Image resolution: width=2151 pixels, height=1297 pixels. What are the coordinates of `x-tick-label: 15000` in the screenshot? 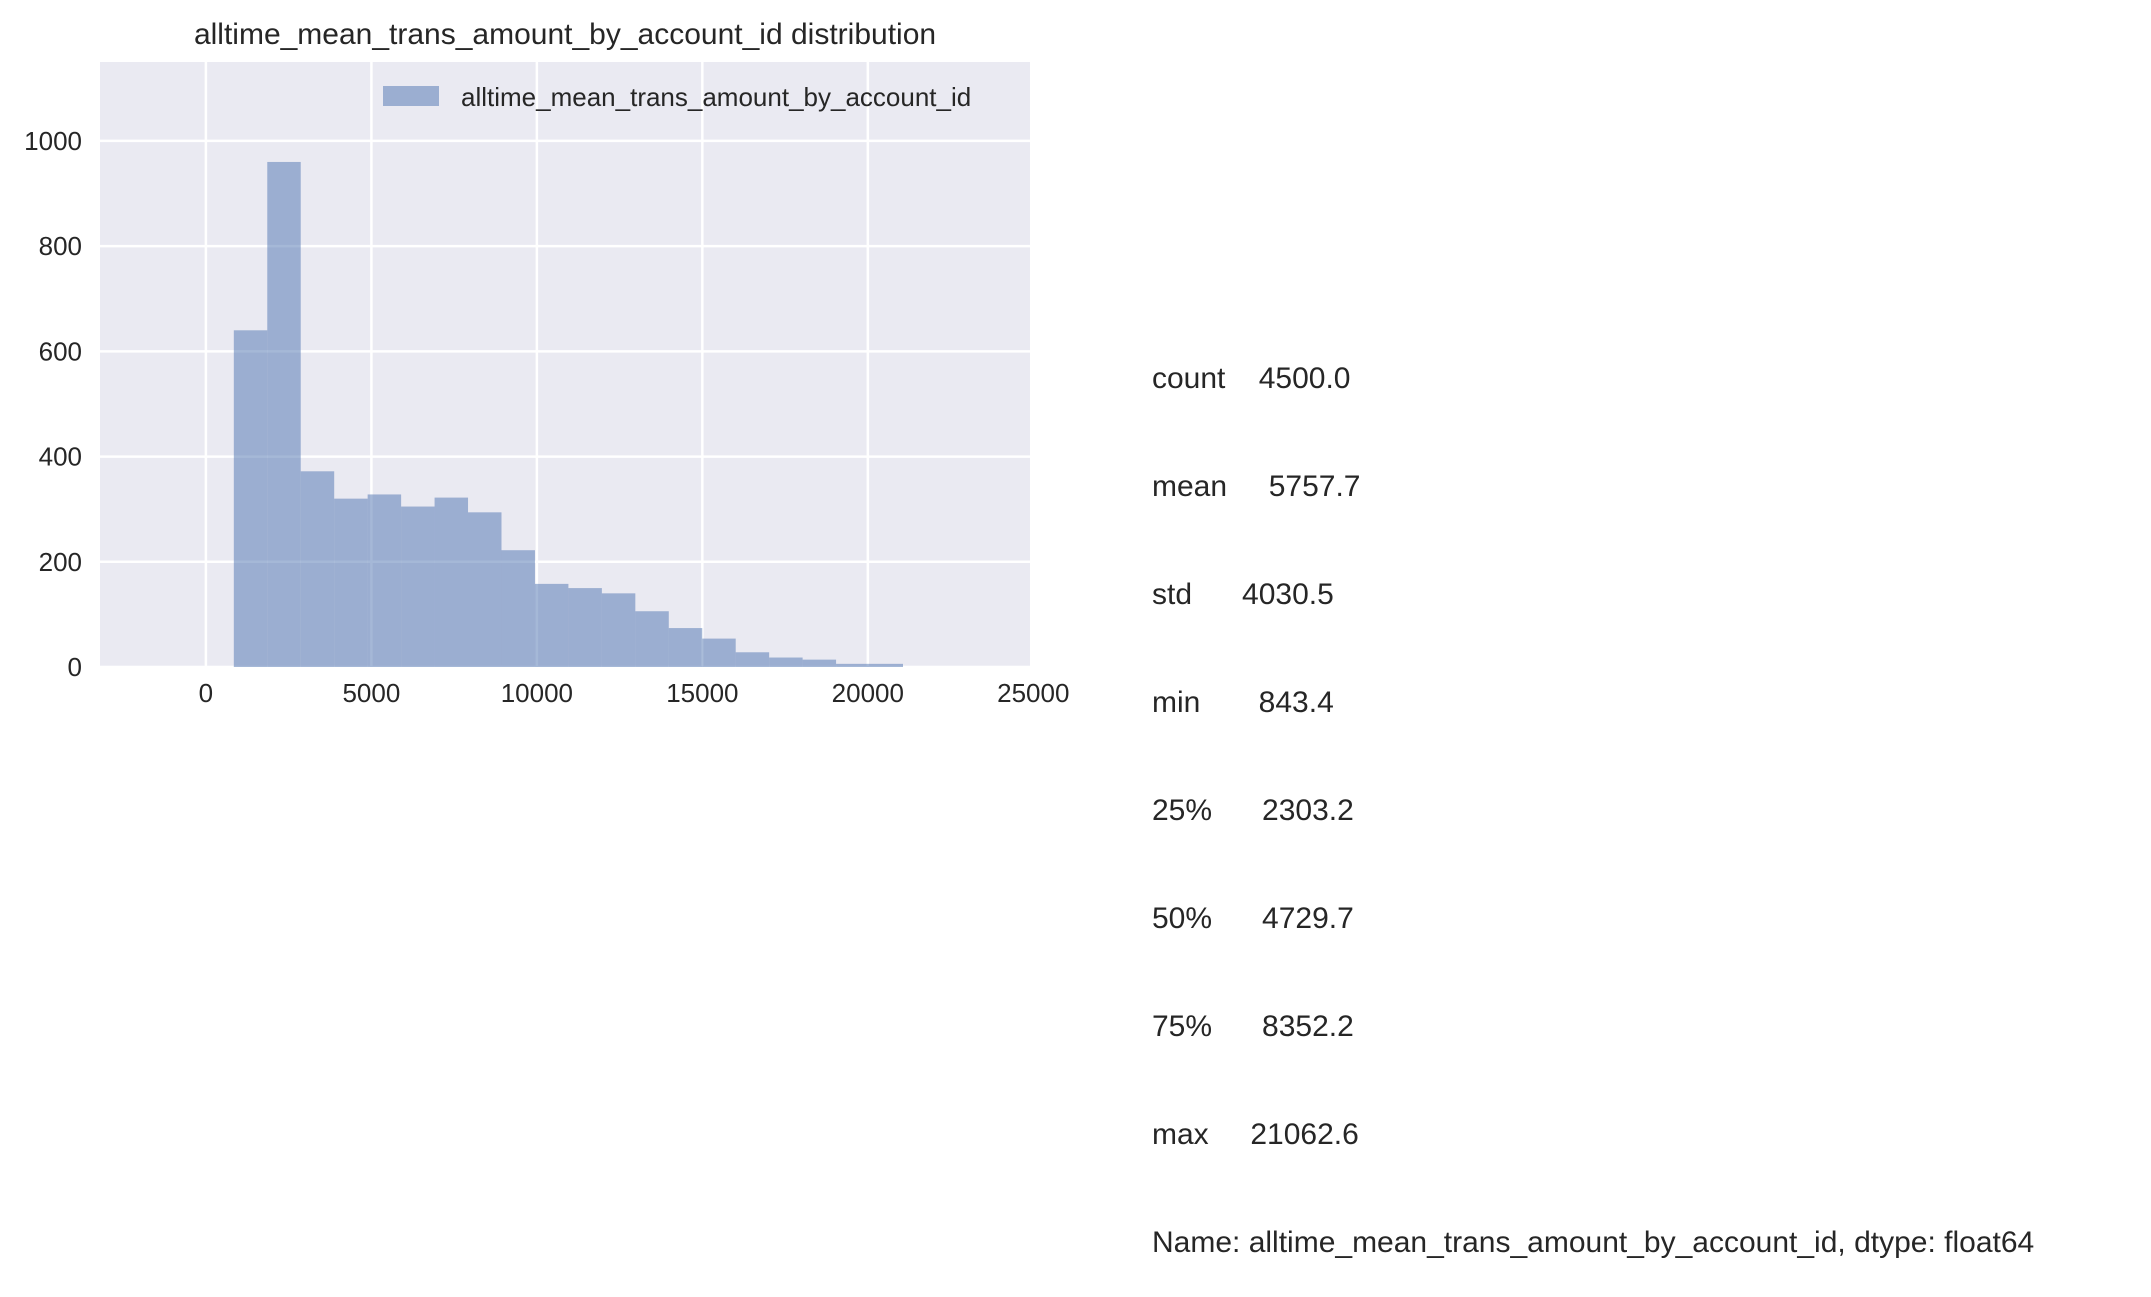 It's located at (702, 693).